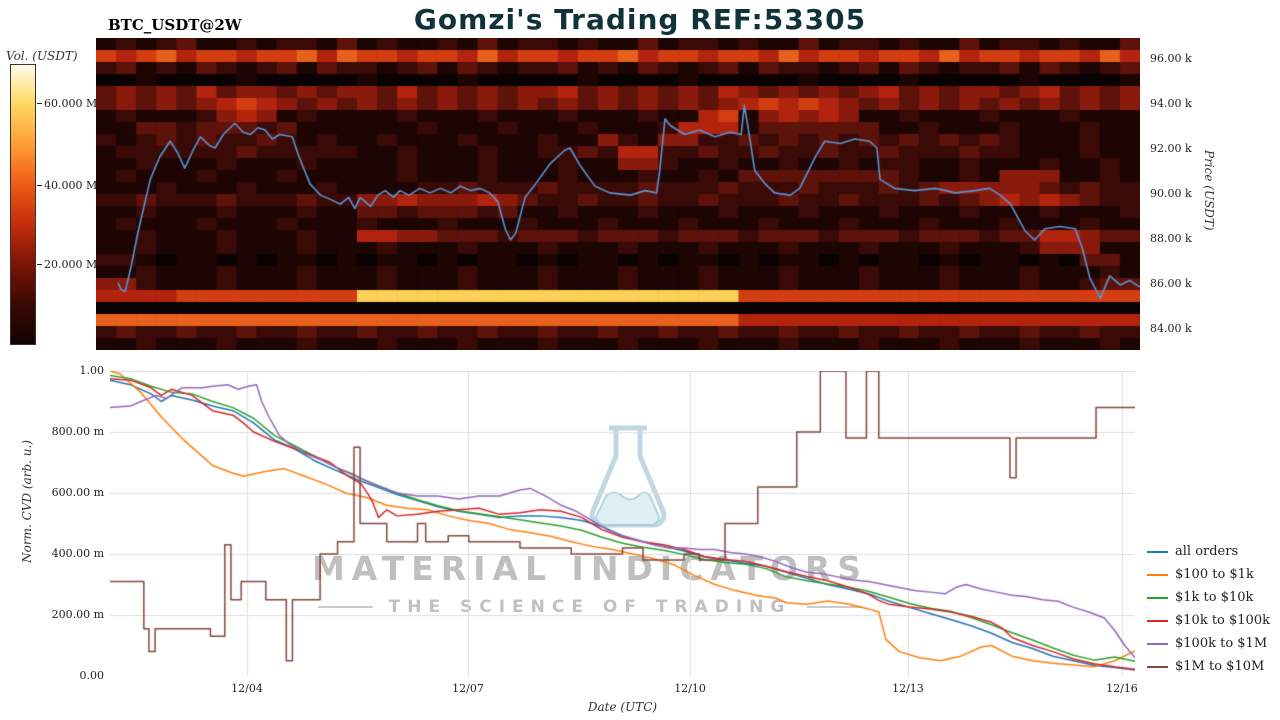 The image size is (1280, 720). I want to click on legend-item: $100 to $1k, so click(1208, 574).